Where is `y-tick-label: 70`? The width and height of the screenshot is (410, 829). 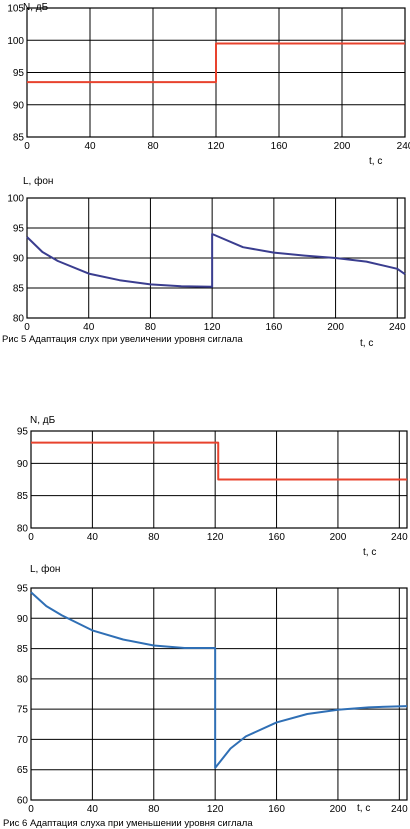
y-tick-label: 70 is located at coordinates (23, 740).